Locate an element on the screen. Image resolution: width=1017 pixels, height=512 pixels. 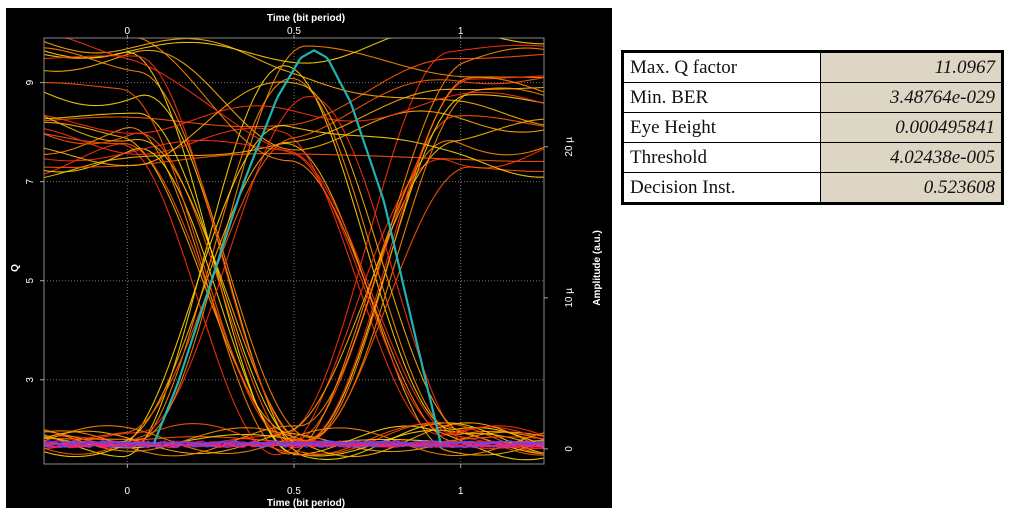
x-tick-label-top: 1 is located at coordinates (461, 31).